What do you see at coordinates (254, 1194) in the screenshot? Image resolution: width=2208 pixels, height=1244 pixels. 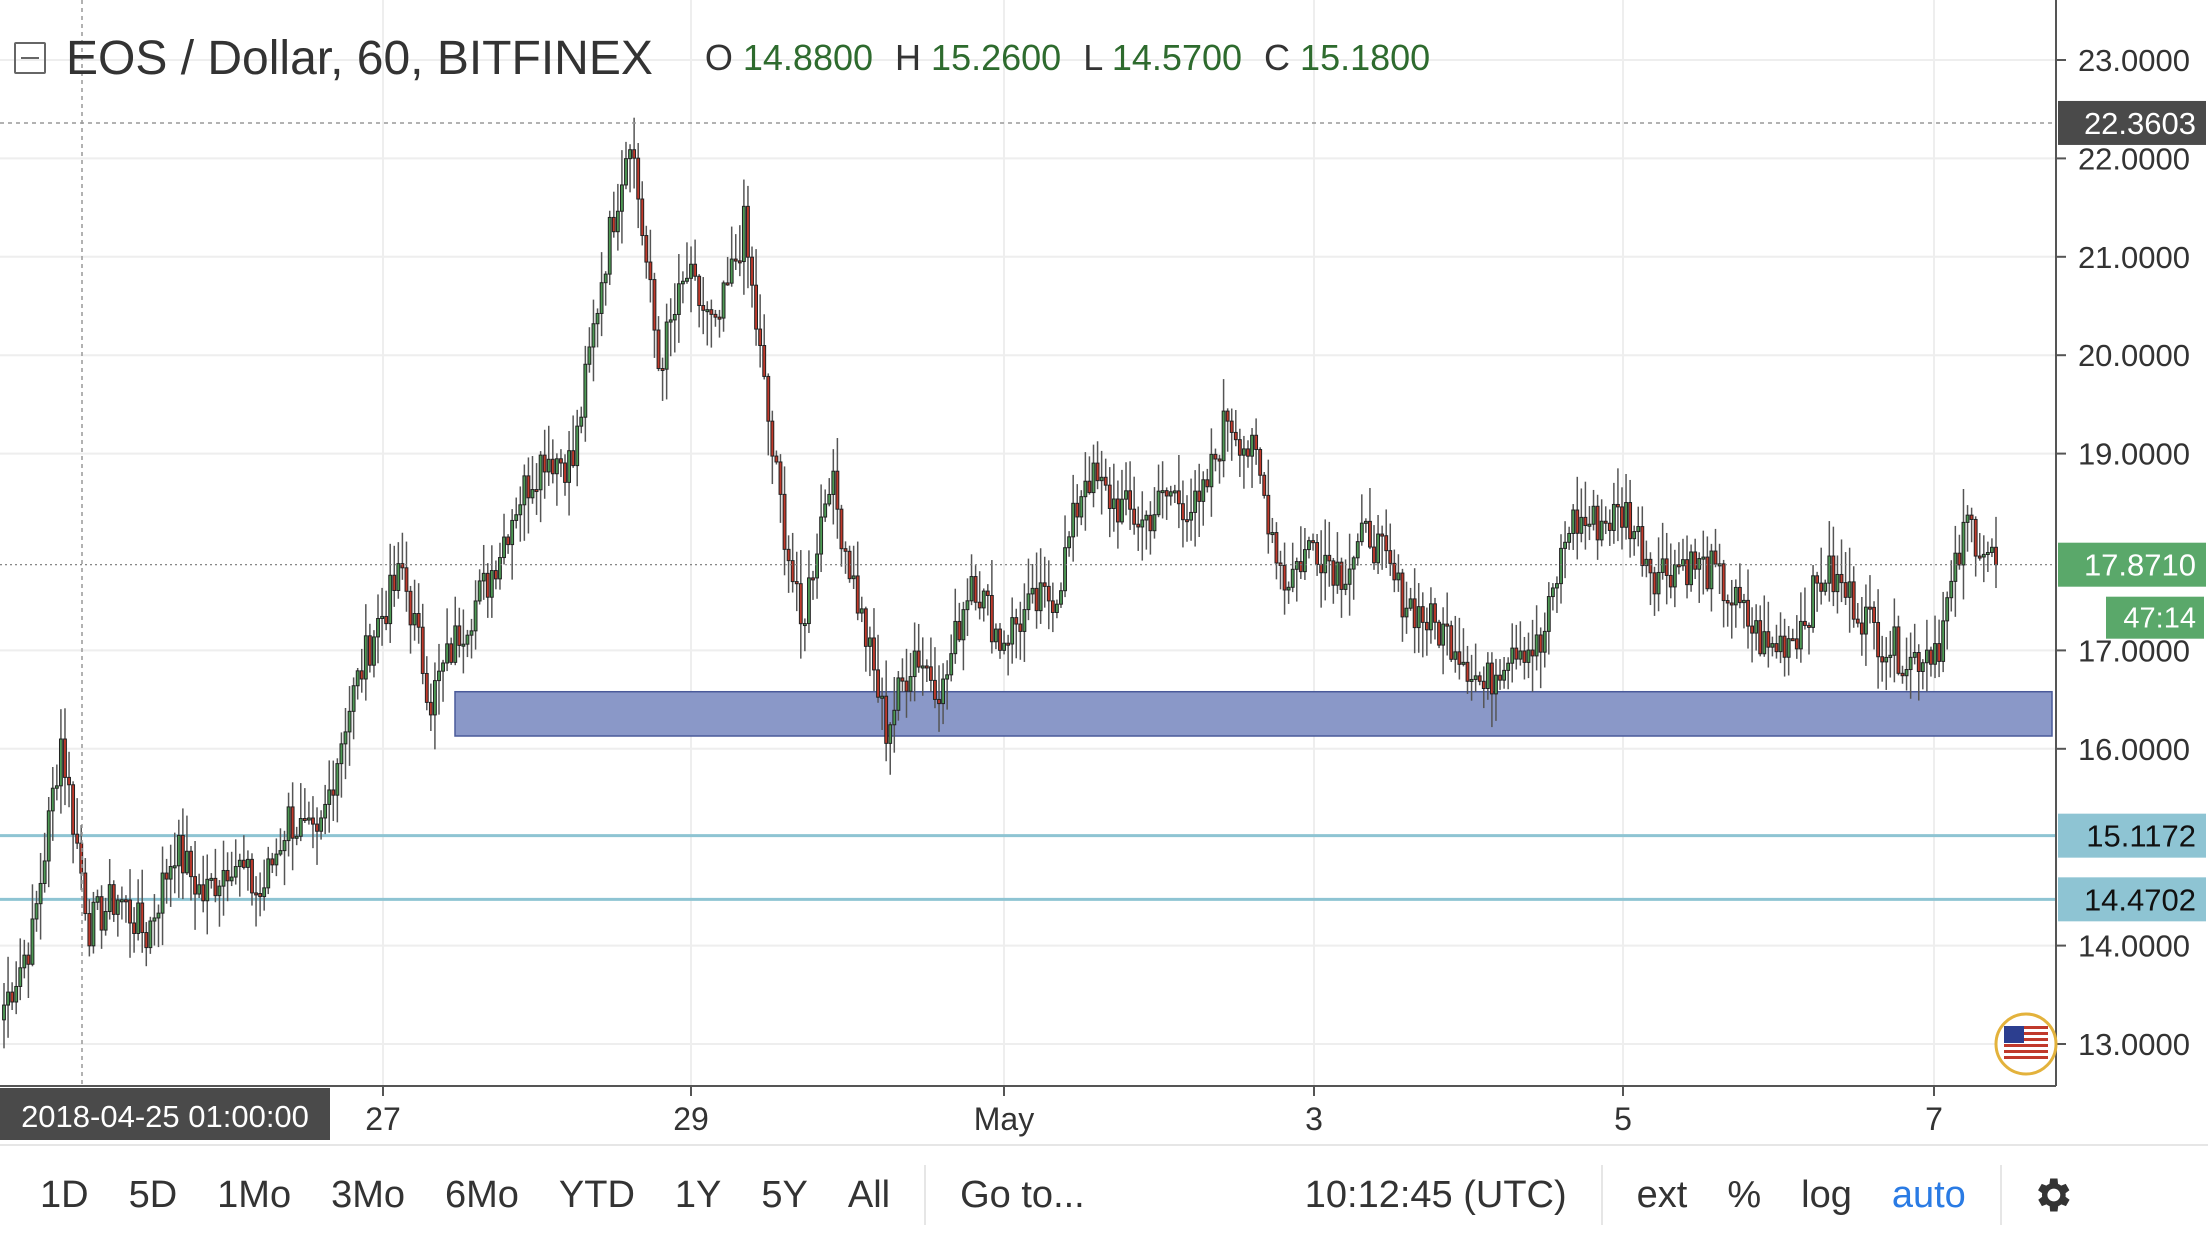 I see `range-1mo-button: 1Mo` at bounding box center [254, 1194].